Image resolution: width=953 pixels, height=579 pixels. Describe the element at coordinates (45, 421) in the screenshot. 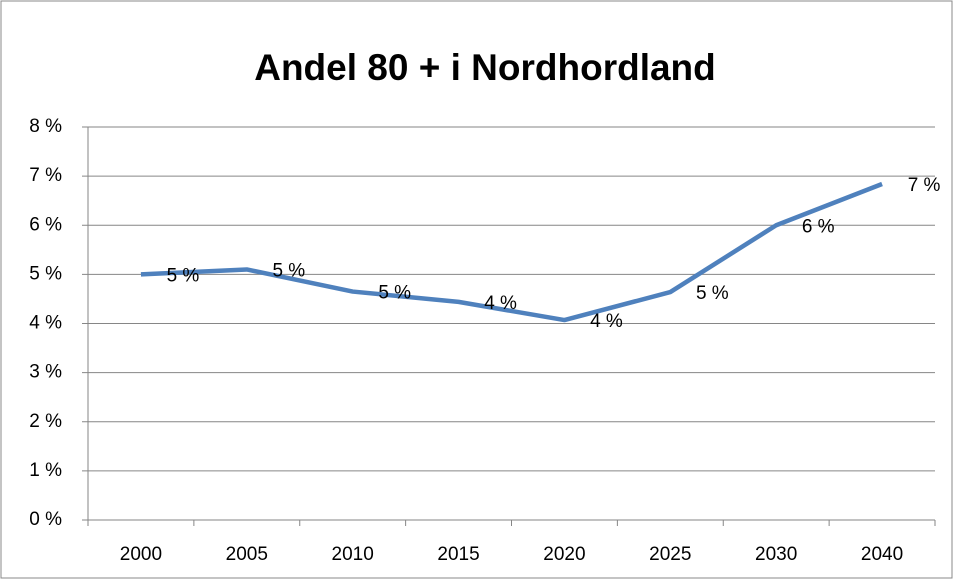

I see `y-tick-label: 2 %` at that location.